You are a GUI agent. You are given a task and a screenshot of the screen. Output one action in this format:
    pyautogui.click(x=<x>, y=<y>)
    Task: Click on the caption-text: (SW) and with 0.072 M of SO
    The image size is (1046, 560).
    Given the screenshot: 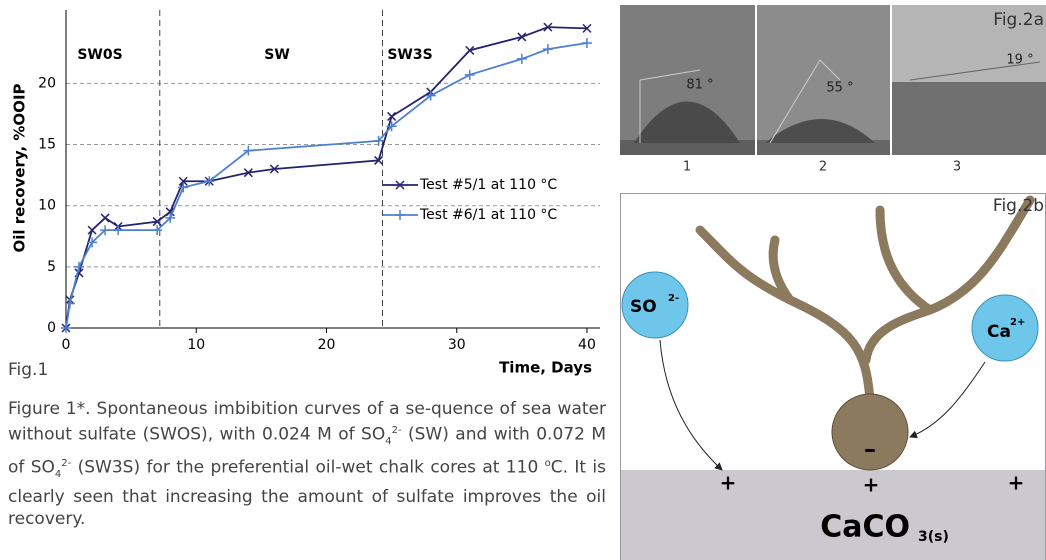 What is the action you would take?
    pyautogui.click(x=307, y=451)
    